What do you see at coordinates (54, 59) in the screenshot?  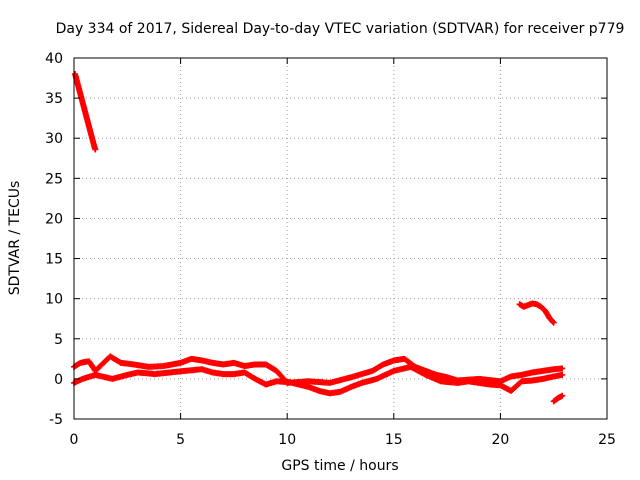 I see `y-tick-label: 40` at bounding box center [54, 59].